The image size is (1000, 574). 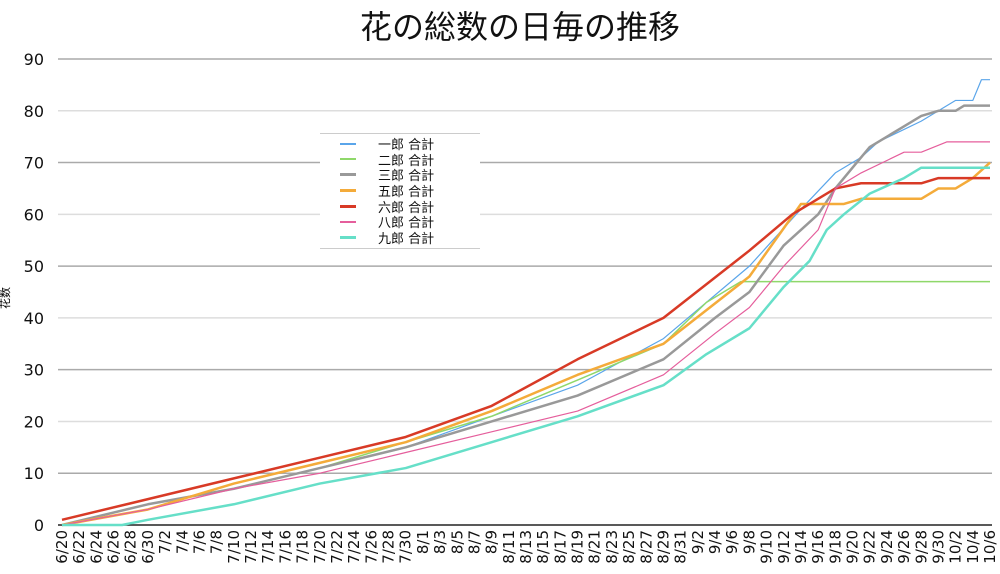 What do you see at coordinates (406, 177) in the screenshot?
I see `legend-label: 三郎 合計` at bounding box center [406, 177].